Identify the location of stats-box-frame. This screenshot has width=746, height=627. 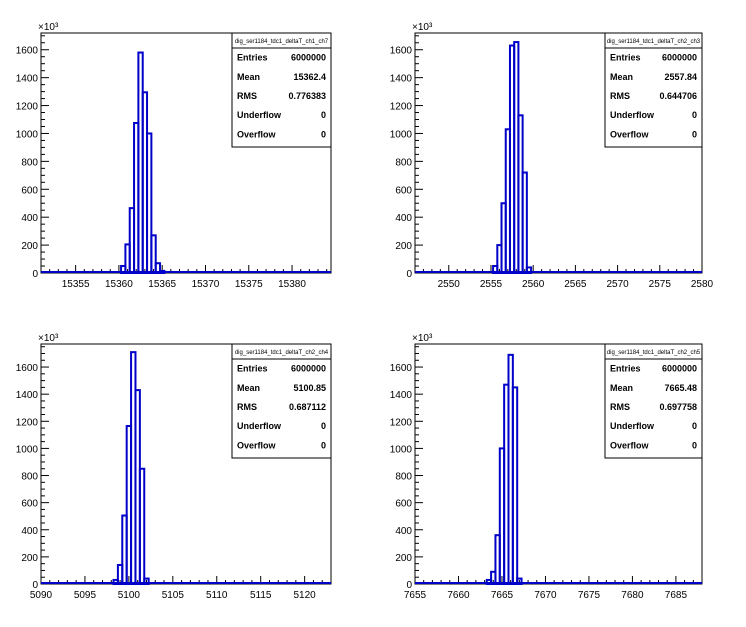
(281, 401).